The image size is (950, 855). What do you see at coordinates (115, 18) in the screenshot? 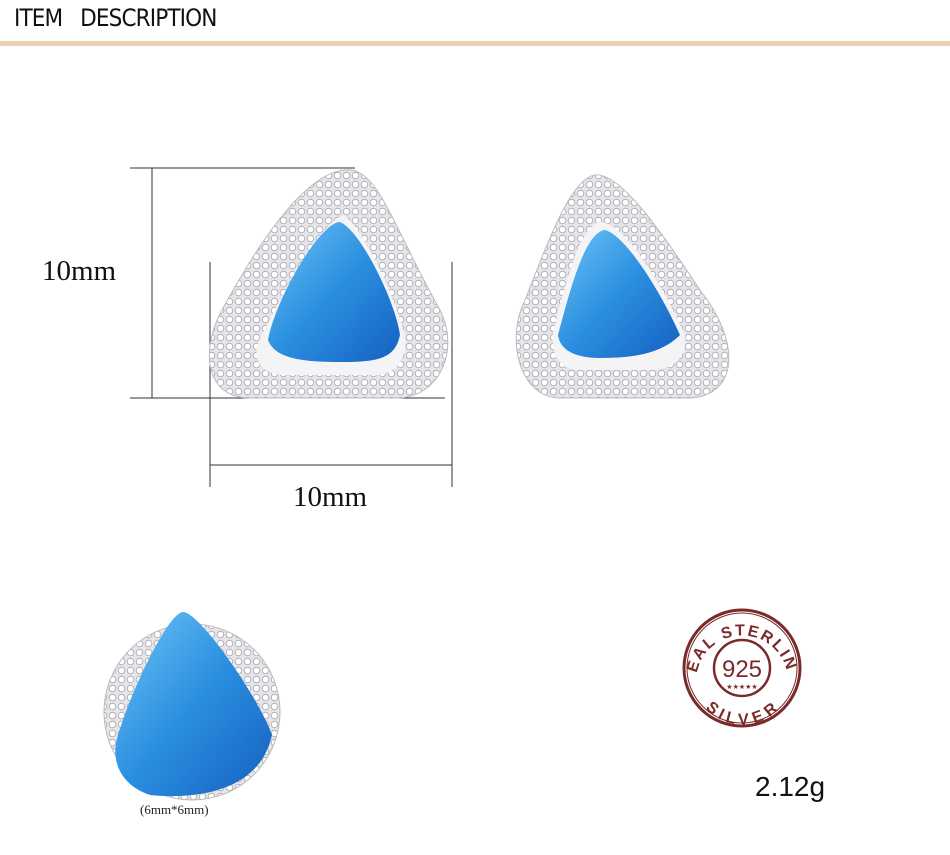
I see `section-title: ITEM DESCRIPTION` at bounding box center [115, 18].